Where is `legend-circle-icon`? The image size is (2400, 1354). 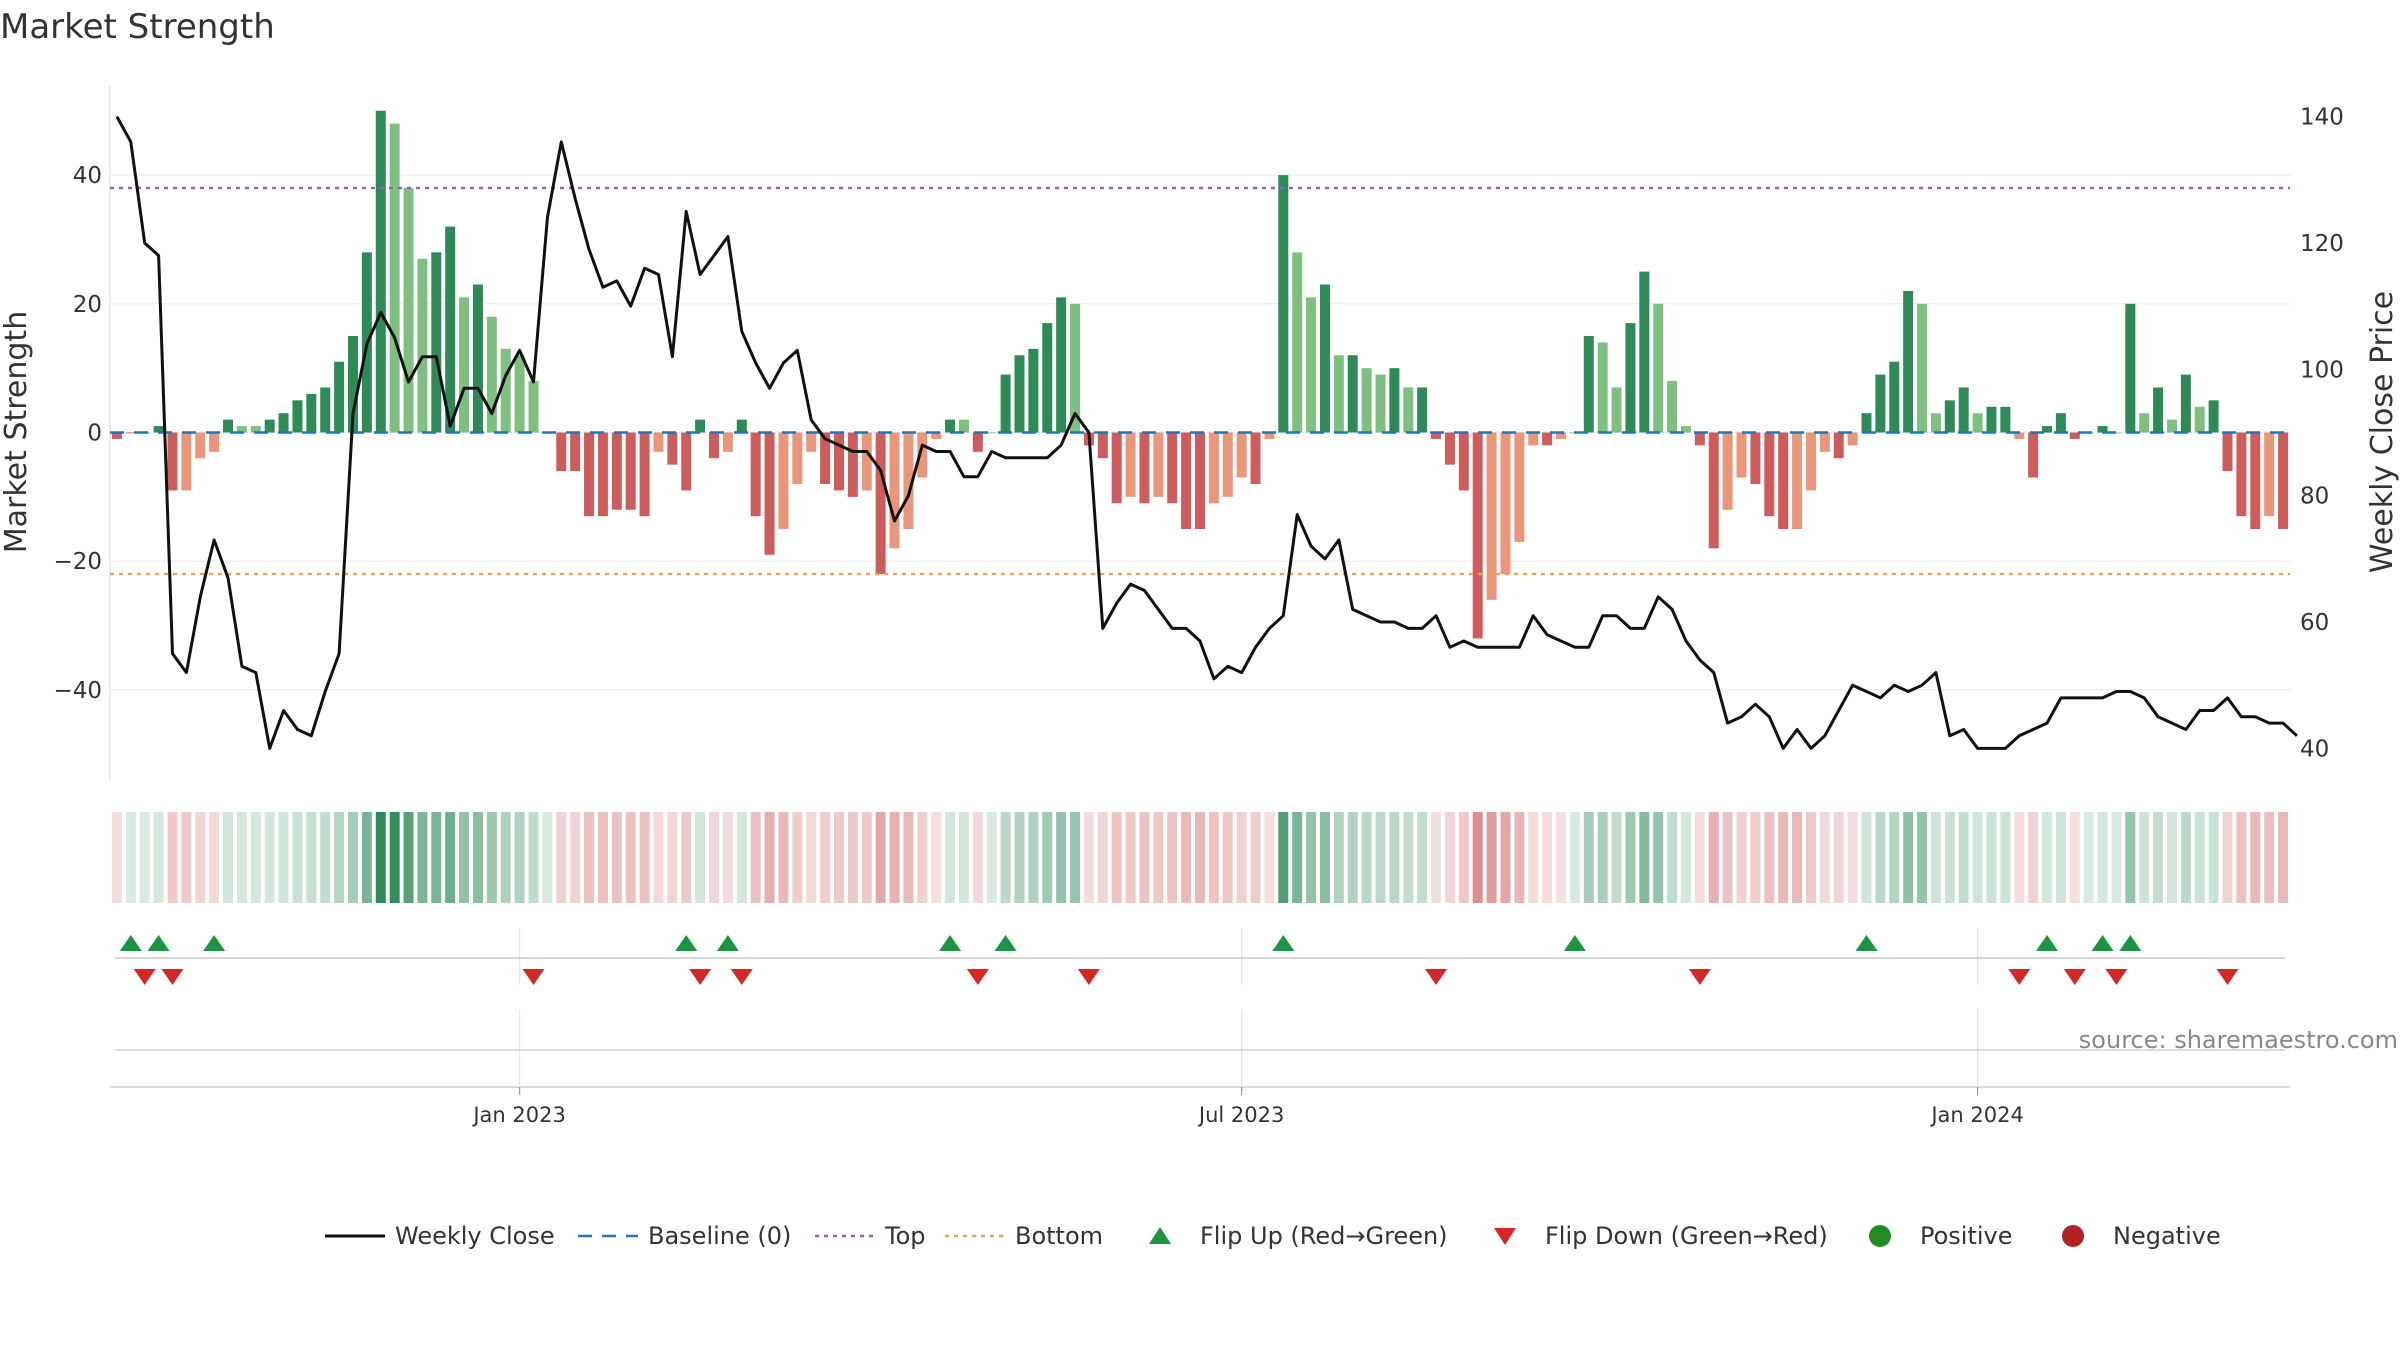
legend-circle-icon is located at coordinates (1880, 1236).